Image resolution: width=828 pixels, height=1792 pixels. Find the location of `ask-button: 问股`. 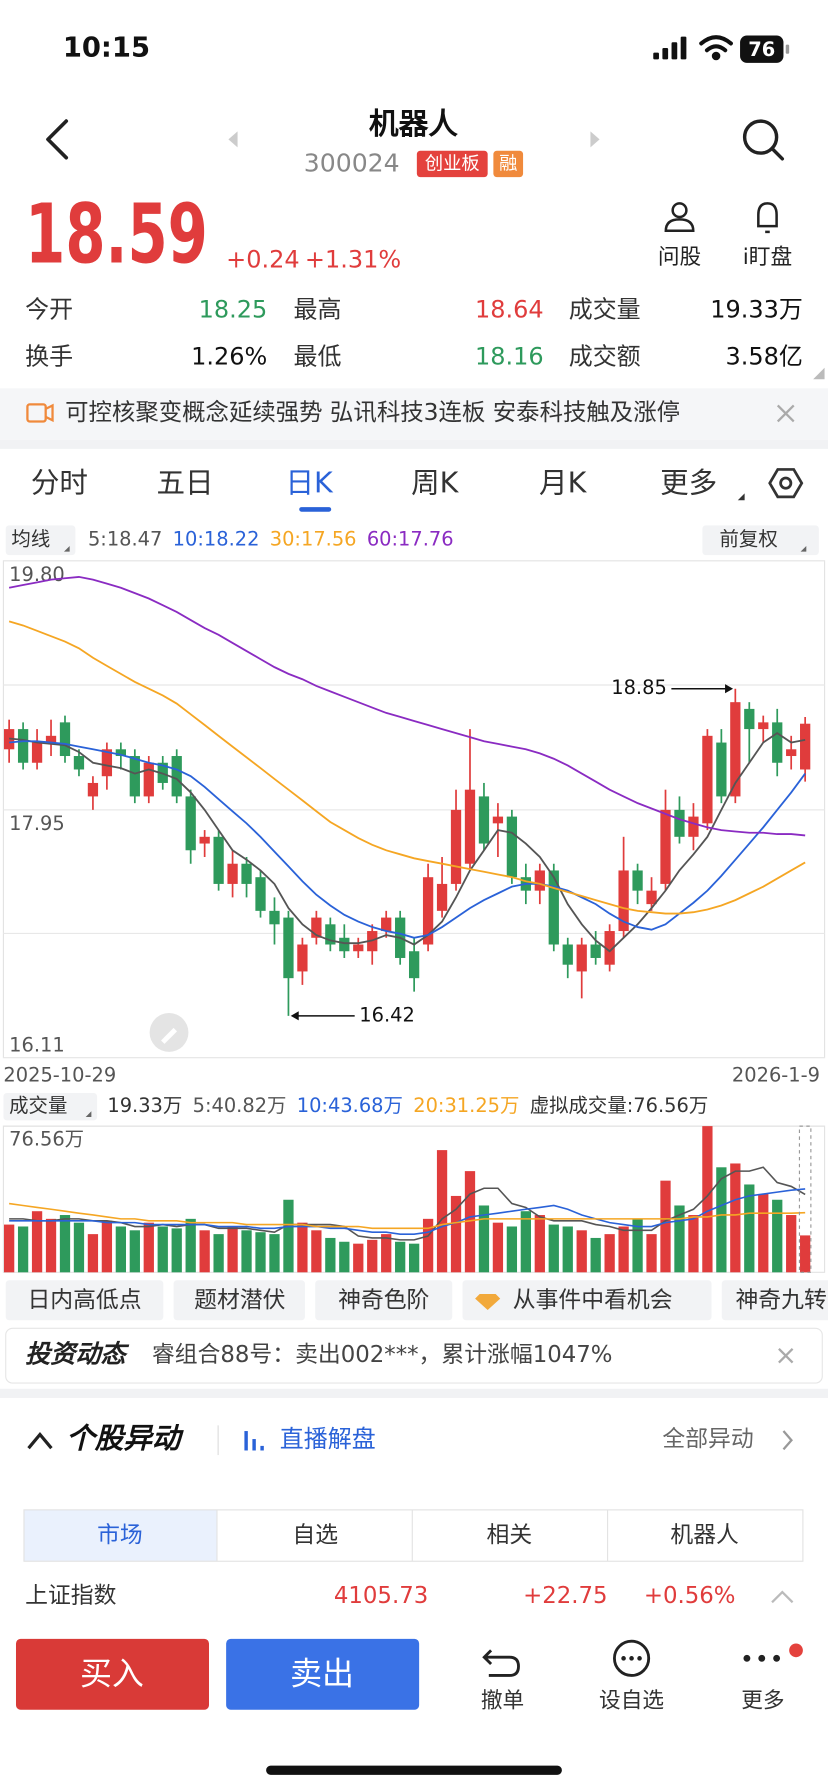

ask-button: 问股 is located at coordinates (679, 257).